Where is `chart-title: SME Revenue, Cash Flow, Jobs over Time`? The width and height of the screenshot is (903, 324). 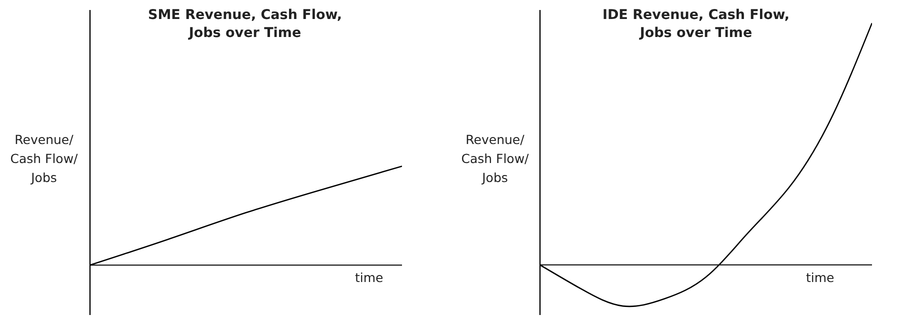
chart-title: SME Revenue, Cash Flow, Jobs over Time is located at coordinates (245, 24).